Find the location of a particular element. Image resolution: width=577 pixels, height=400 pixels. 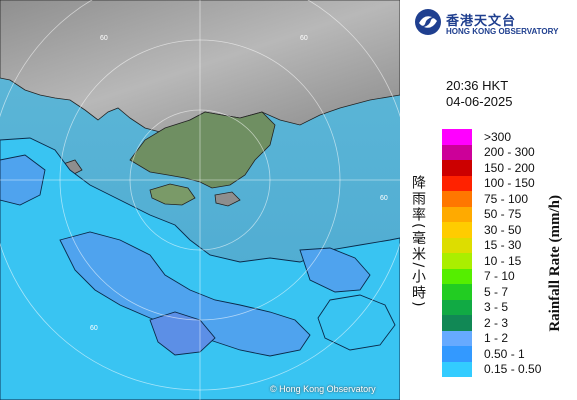

legend-row: 3 - 5 is located at coordinates (491, 307).